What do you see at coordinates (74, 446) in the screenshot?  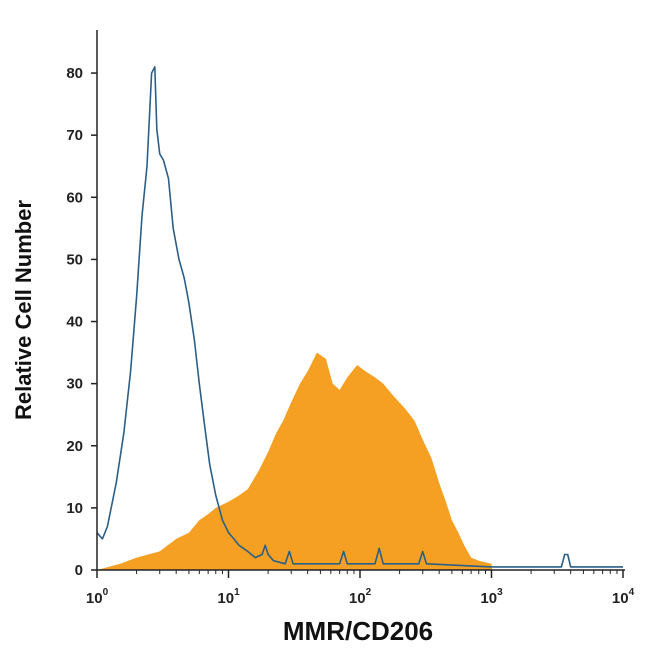 I see `y-tick-label: 20` at bounding box center [74, 446].